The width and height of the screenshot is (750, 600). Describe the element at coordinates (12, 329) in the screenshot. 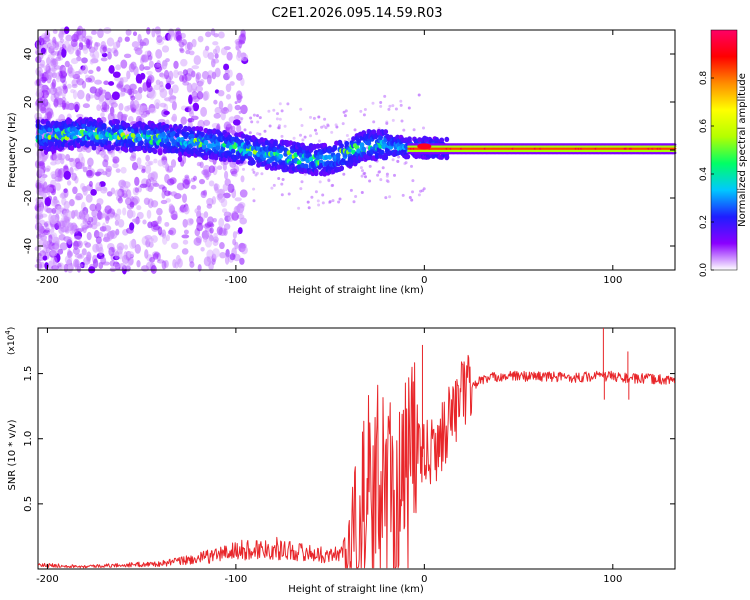

I see `snr-scale-close: )` at that location.